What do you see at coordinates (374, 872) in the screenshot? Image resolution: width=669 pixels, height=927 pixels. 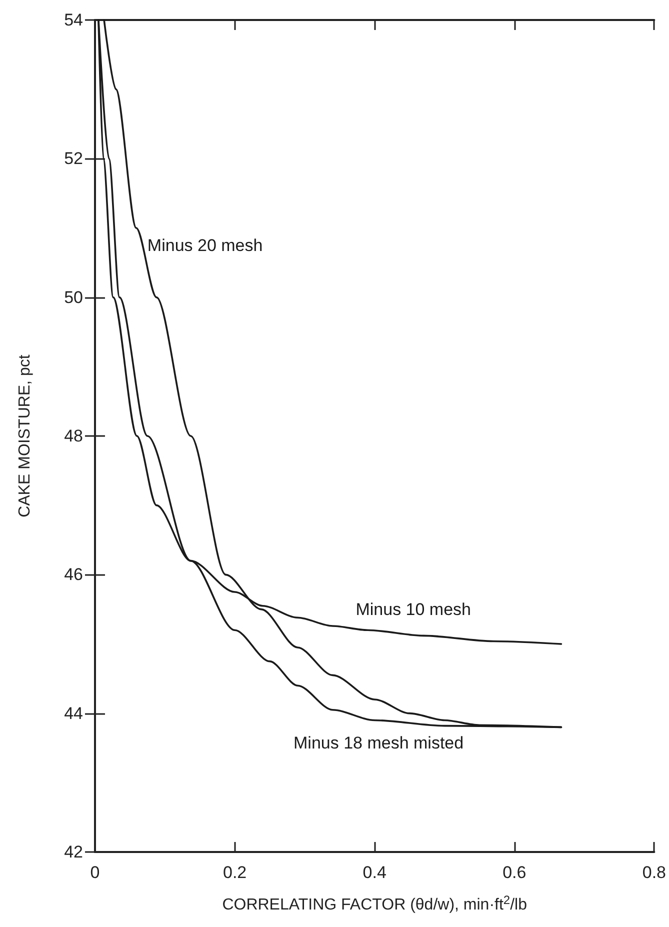 I see `x-tick-label: 0.4` at bounding box center [374, 872].